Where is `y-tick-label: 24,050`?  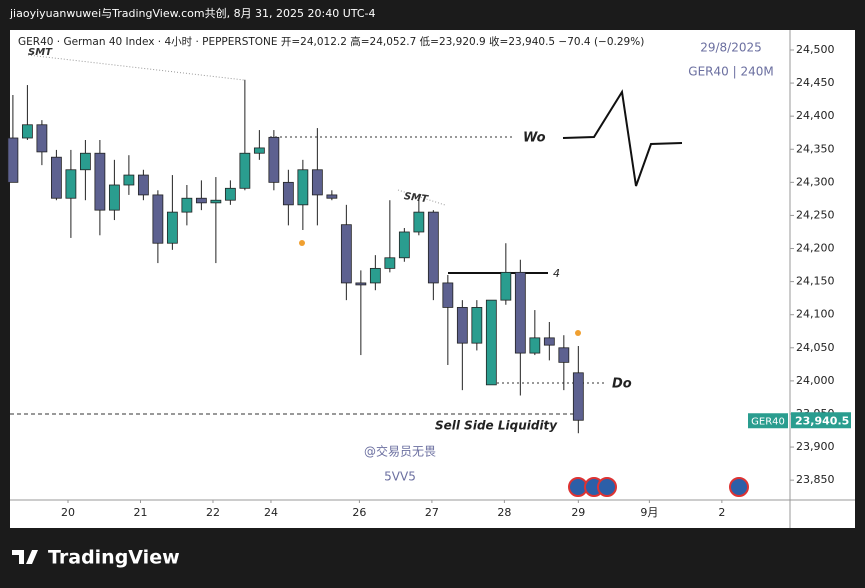
y-tick-label: 24,050 is located at coordinates (815, 347).